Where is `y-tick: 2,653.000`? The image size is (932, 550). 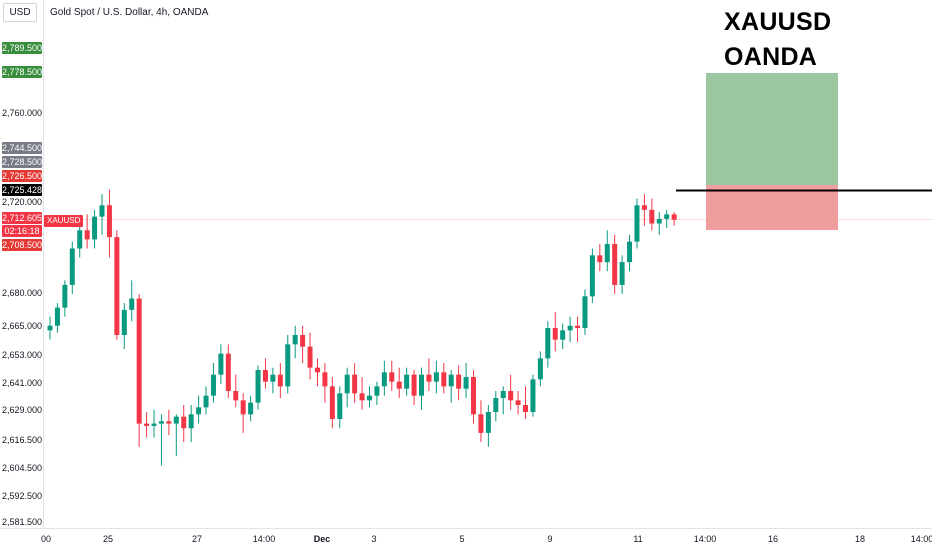
y-tick: 2,653.000 is located at coordinates (22, 355).